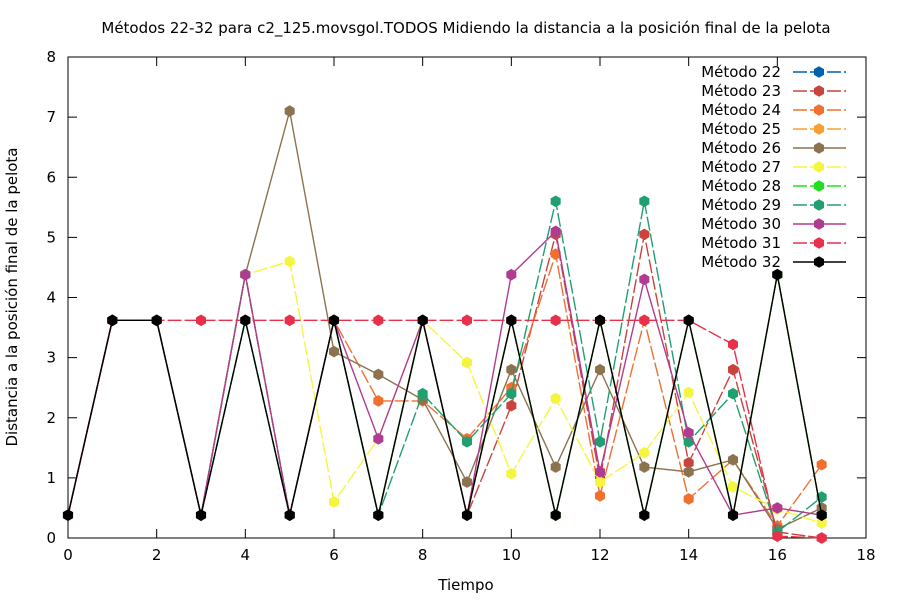  I want to click on x-tick-label: 4, so click(246, 555).